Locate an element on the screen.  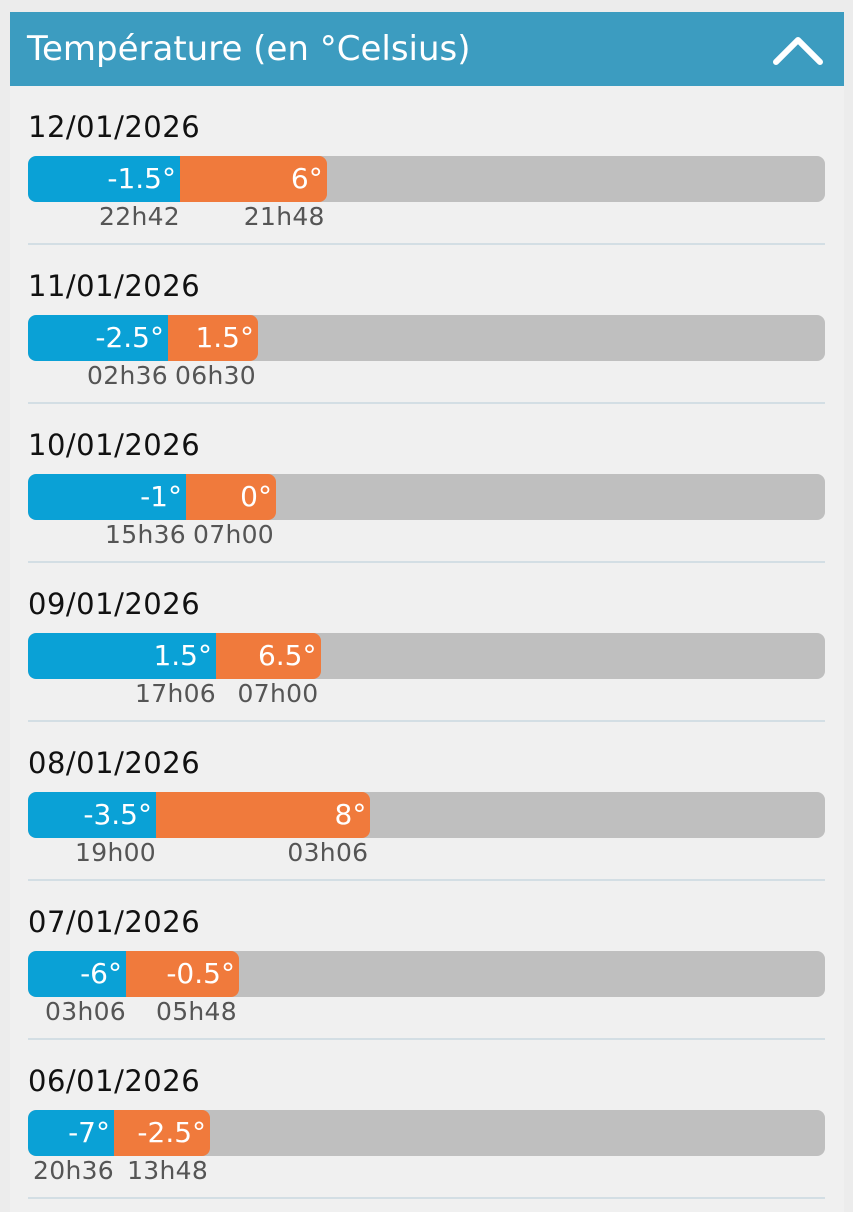
min-temperature-time: 17h06 is located at coordinates (175, 693).